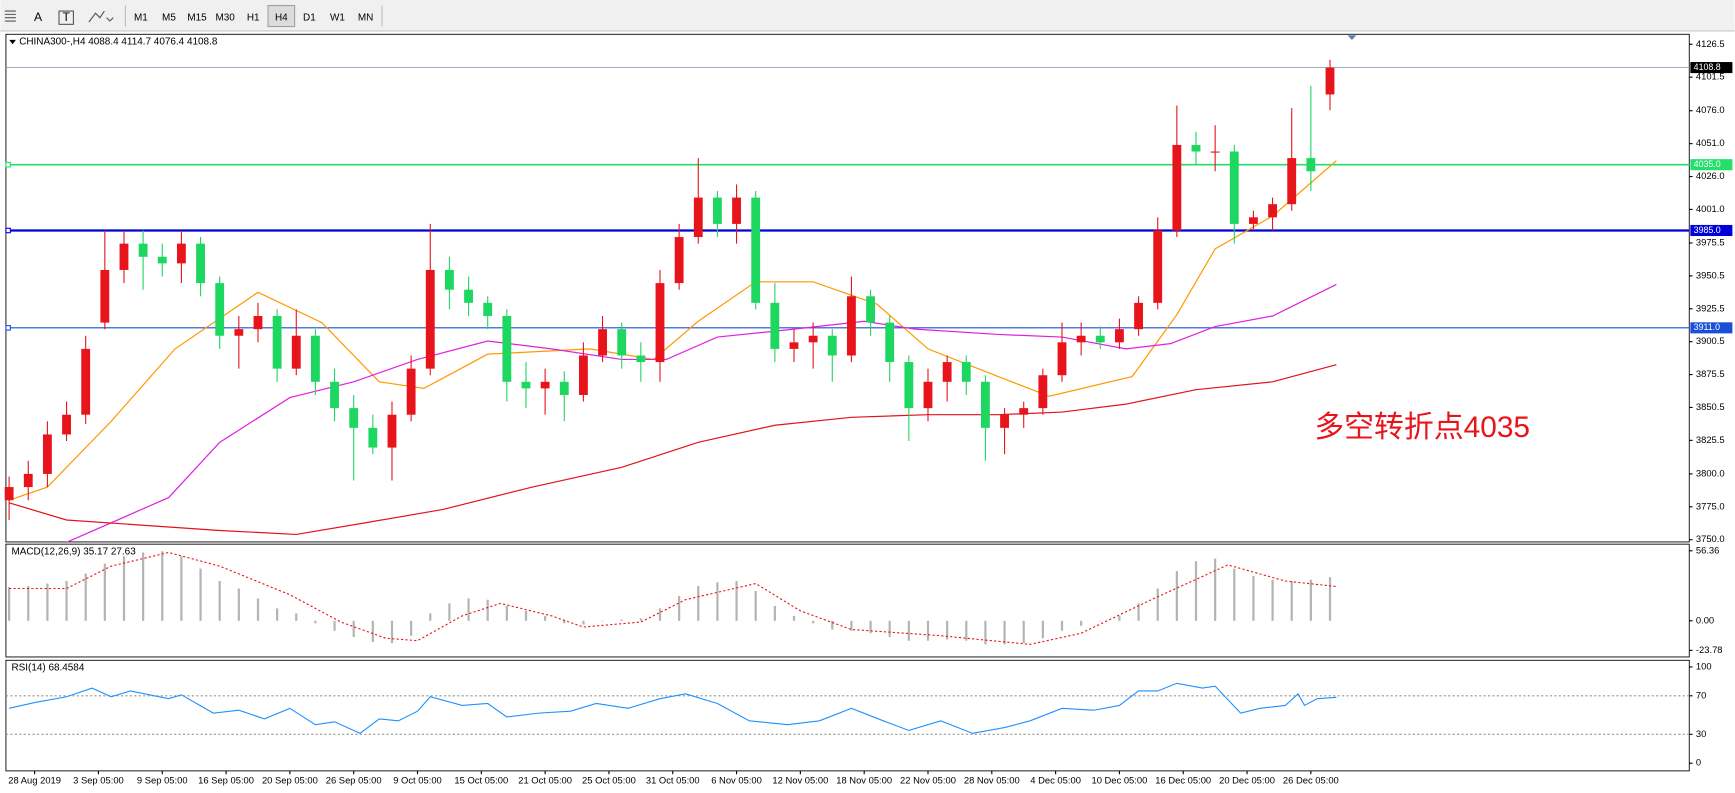 The width and height of the screenshot is (1735, 793). Describe the element at coordinates (992, 779) in the screenshot. I see `x-tick-label: 28 Nov 05:00` at that location.